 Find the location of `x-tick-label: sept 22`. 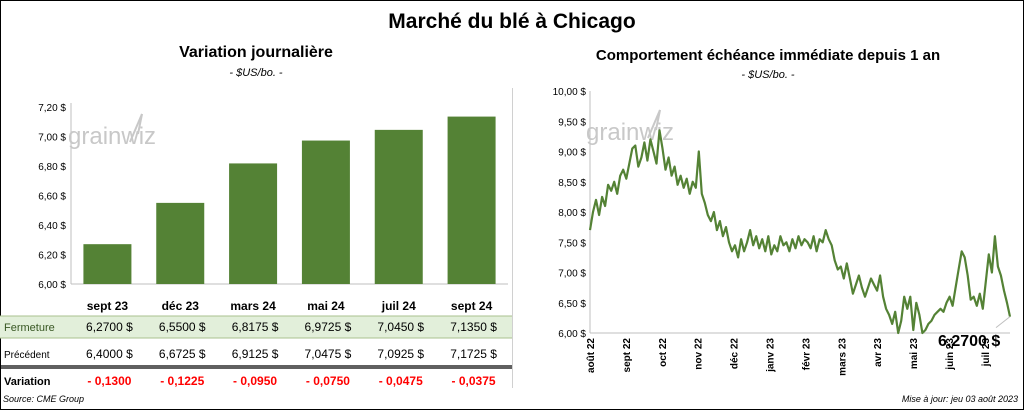

x-tick-label: sept 22 is located at coordinates (627, 355).